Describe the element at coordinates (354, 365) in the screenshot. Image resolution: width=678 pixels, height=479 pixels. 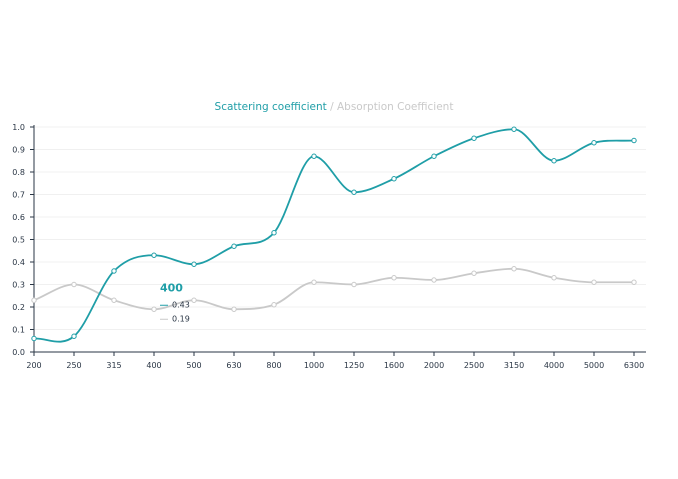
I see `x-tick-label: 1250` at that location.